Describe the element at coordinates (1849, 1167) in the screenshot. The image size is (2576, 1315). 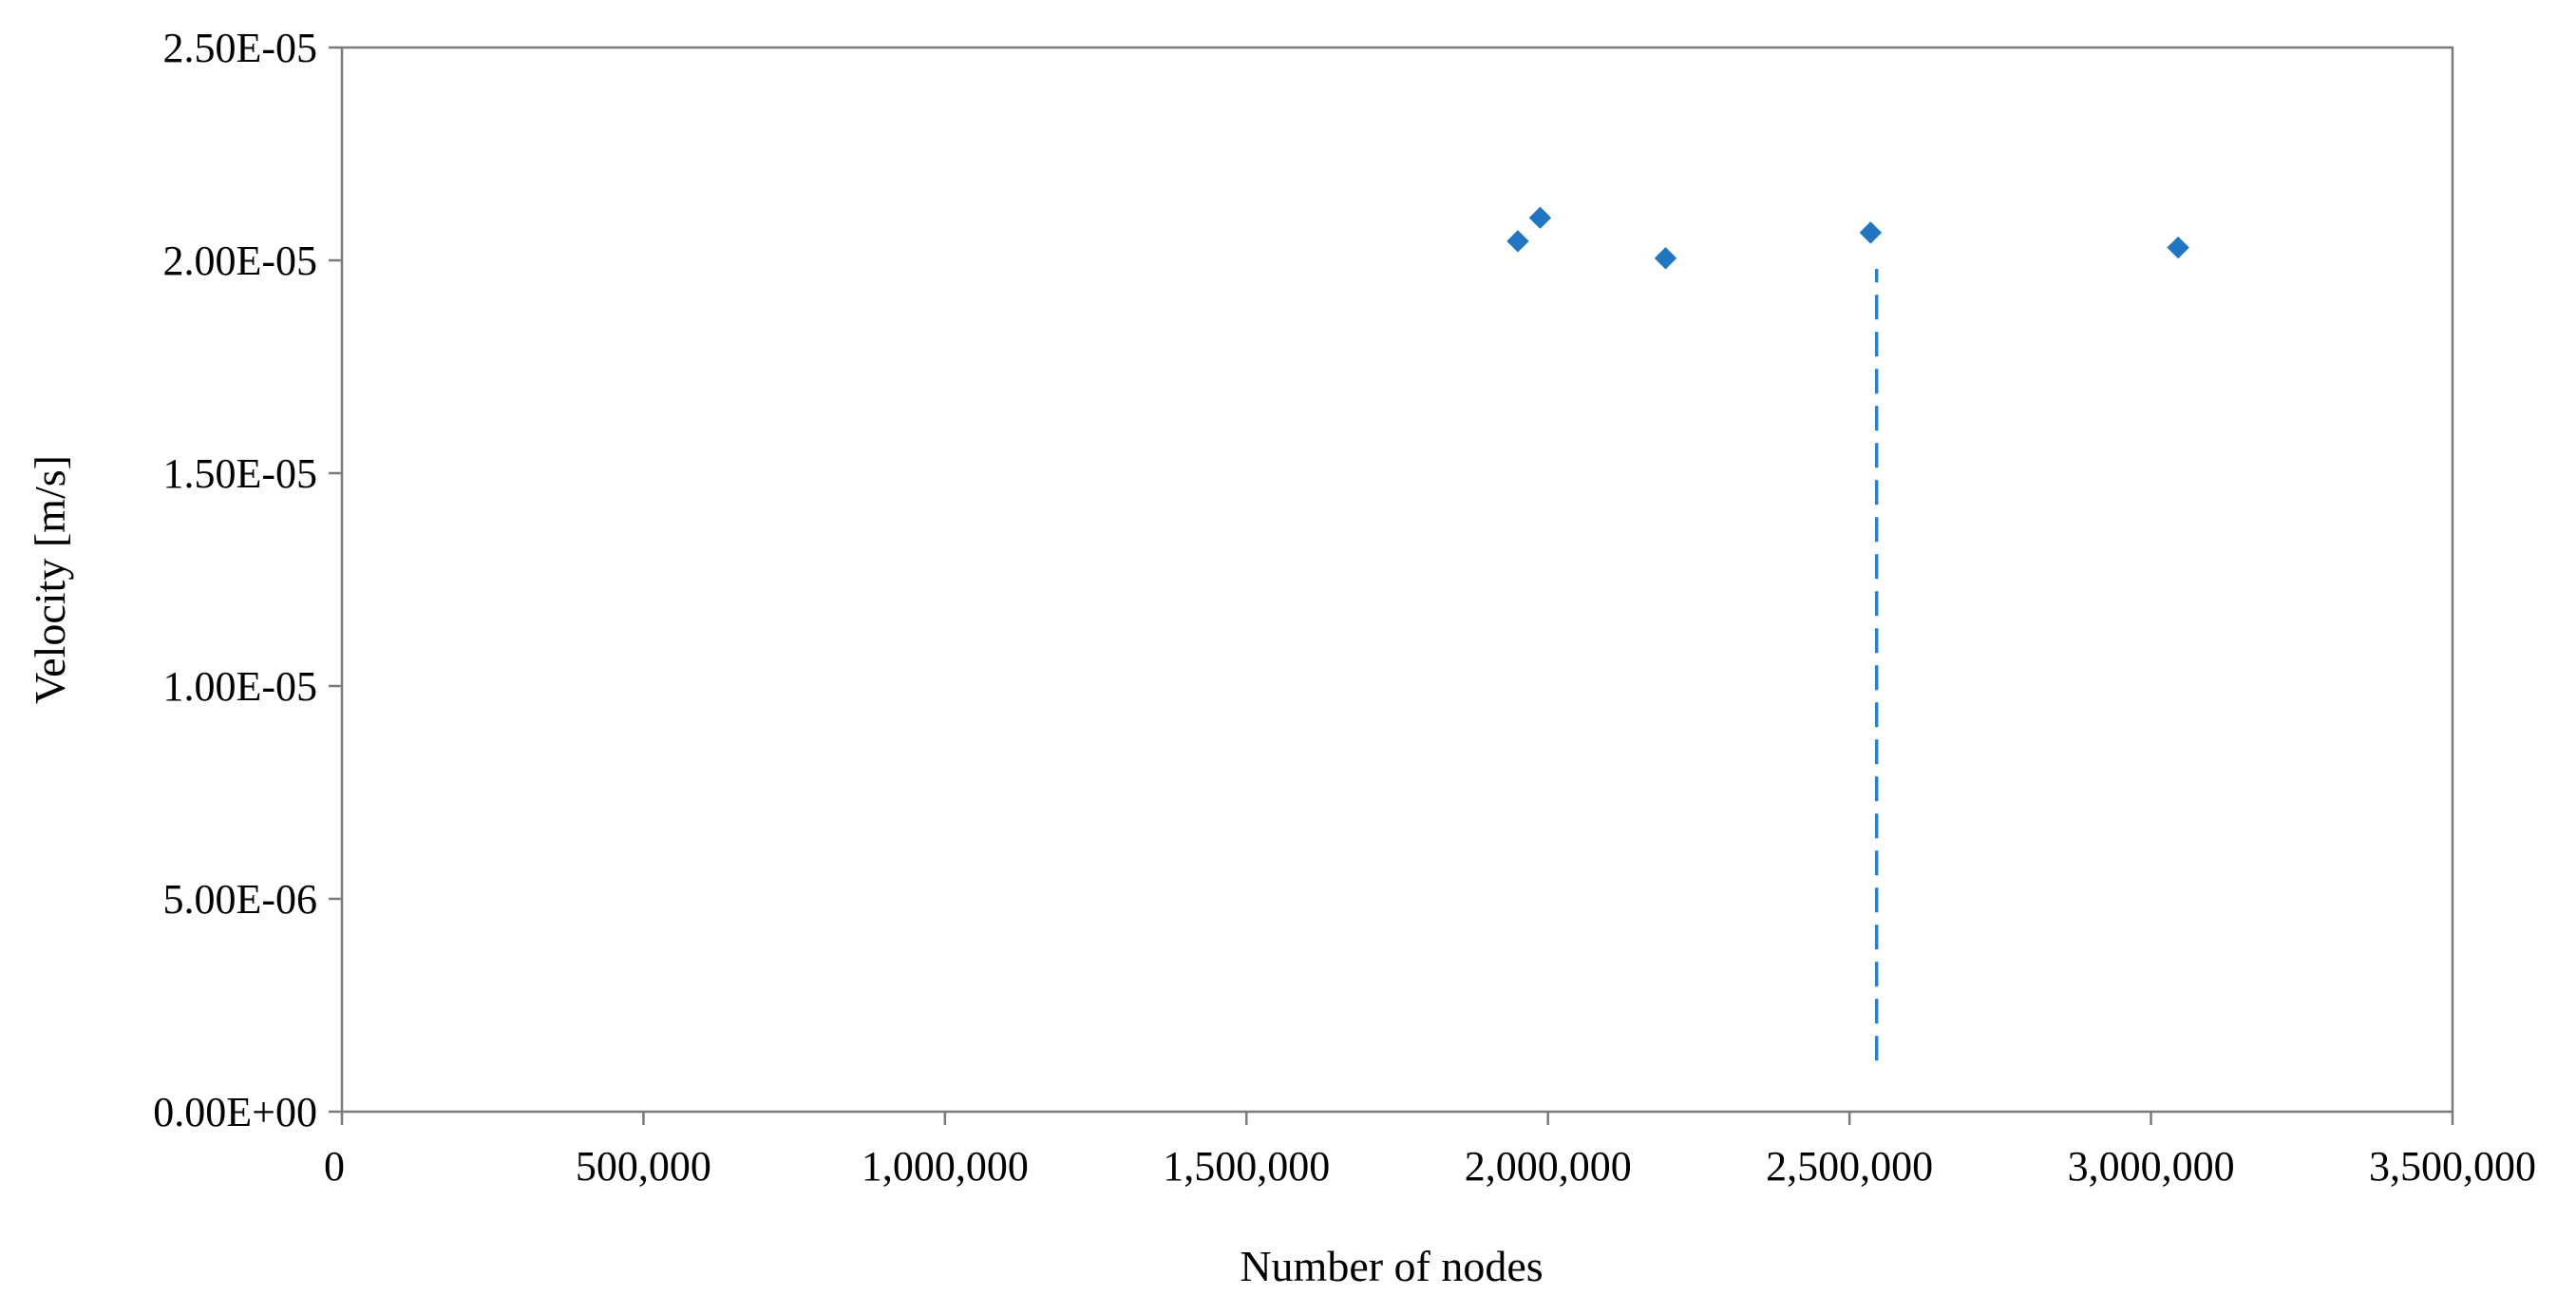
I see `x-tick-label: 2,500,000` at that location.